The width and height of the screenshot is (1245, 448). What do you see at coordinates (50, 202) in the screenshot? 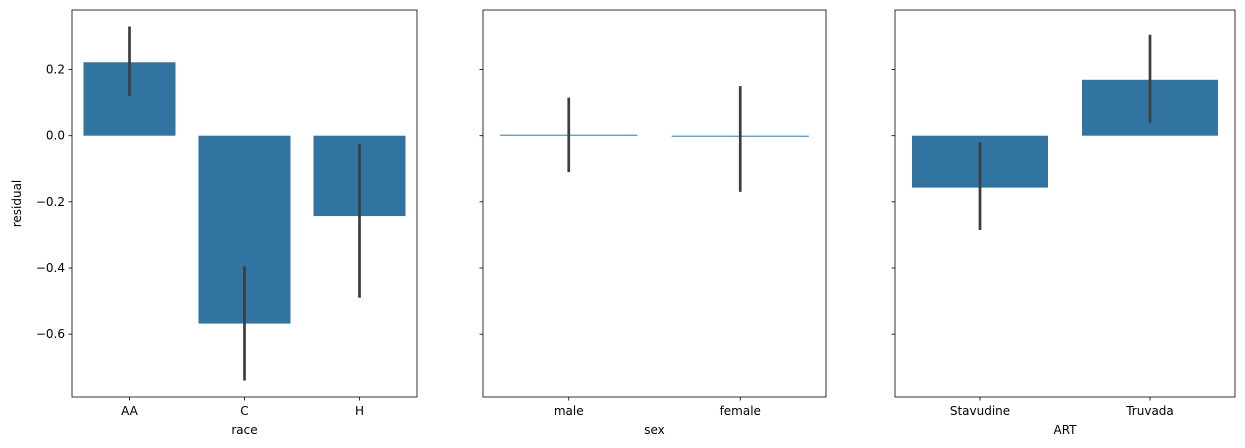
I see `y-tick-label: −0.2` at bounding box center [50, 202].